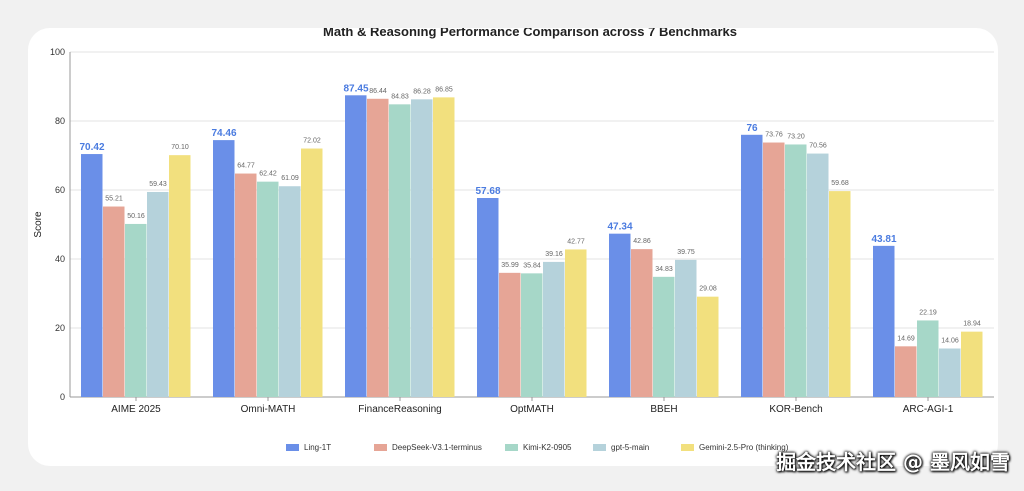  What do you see at coordinates (290, 178) in the screenshot?
I see `data-label: 61.09` at bounding box center [290, 178].